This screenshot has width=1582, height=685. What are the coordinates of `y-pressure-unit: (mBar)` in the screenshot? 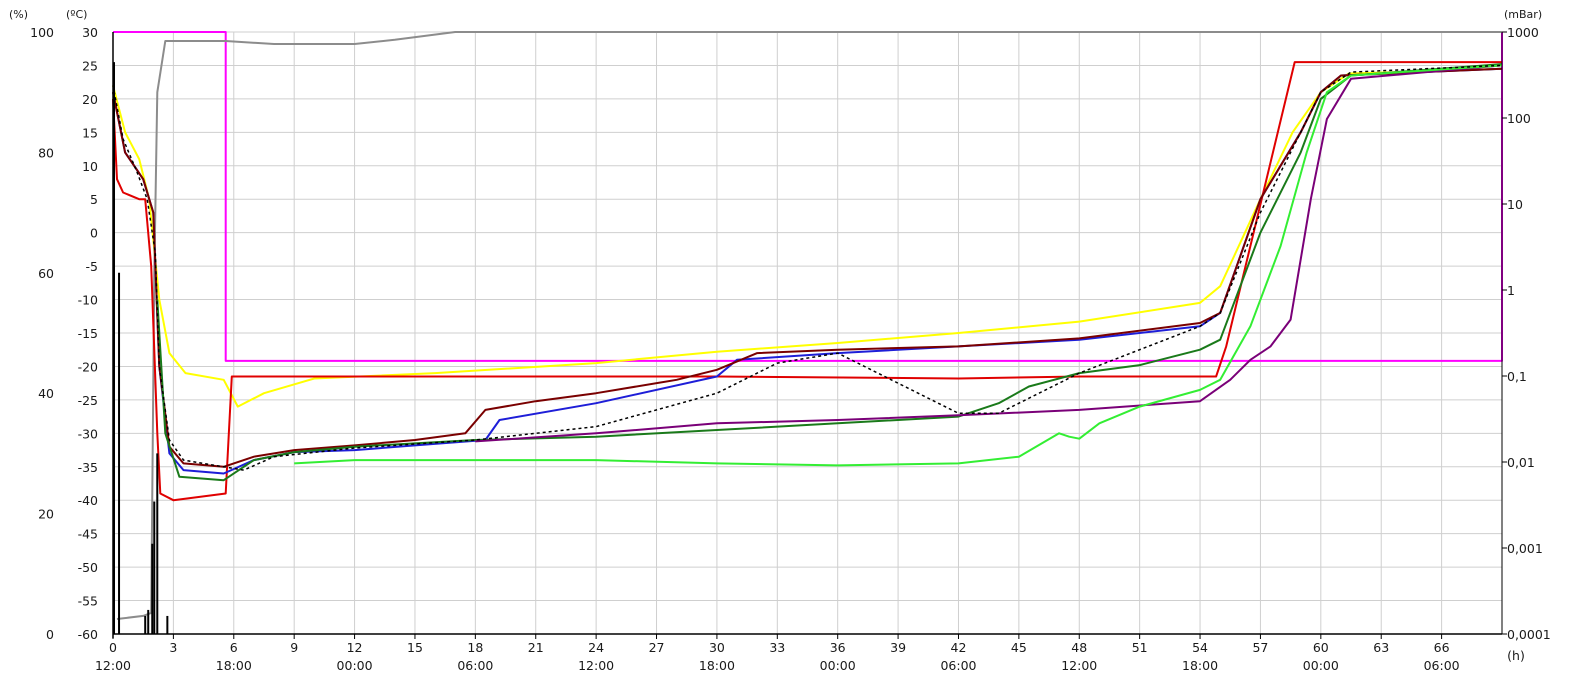 It's located at (1523, 14).